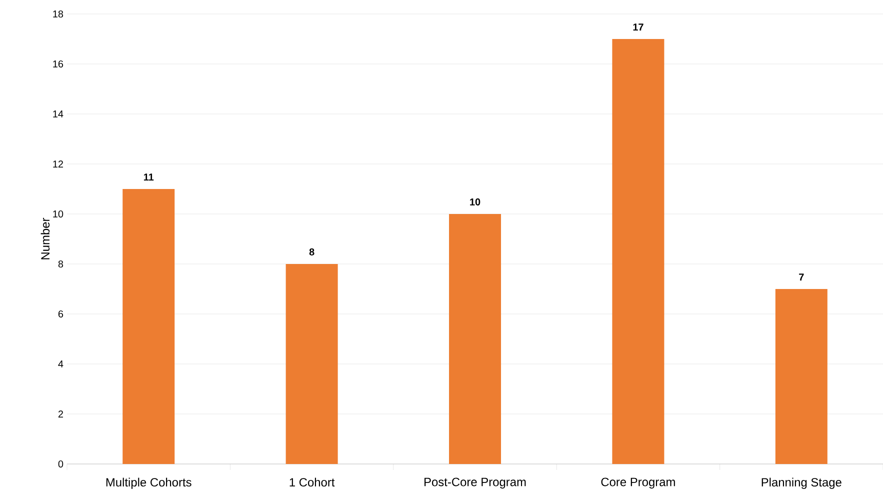 The width and height of the screenshot is (883, 504). What do you see at coordinates (58, 64) in the screenshot?
I see `y-tick-label: 16` at bounding box center [58, 64].